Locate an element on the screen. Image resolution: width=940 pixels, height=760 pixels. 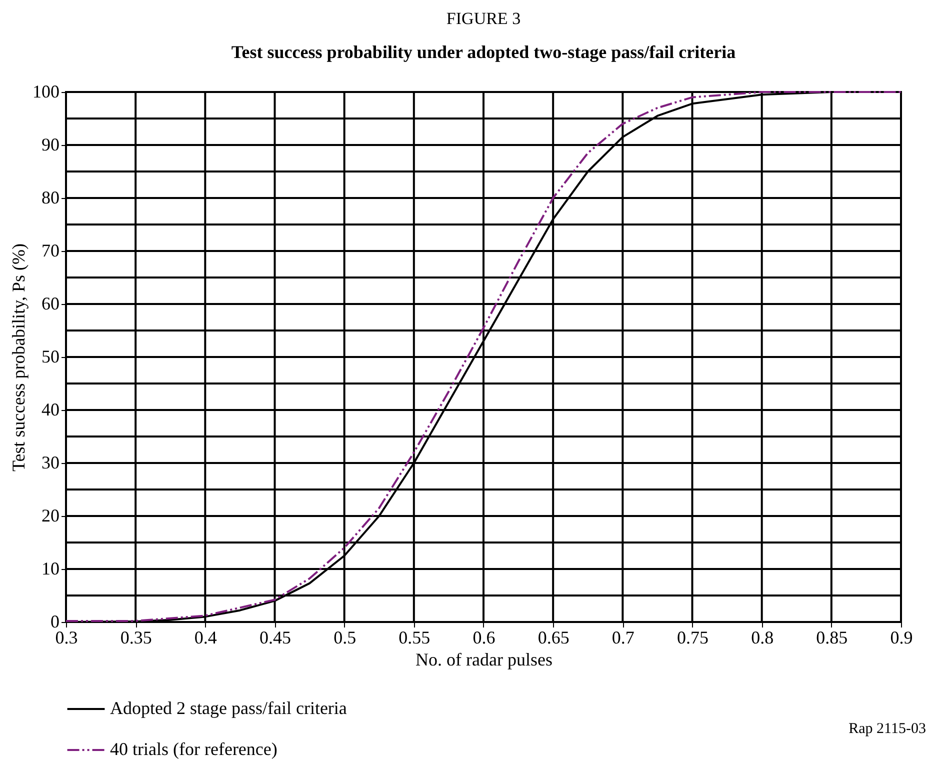
x-tick-label: 0.6 is located at coordinates (484, 638).